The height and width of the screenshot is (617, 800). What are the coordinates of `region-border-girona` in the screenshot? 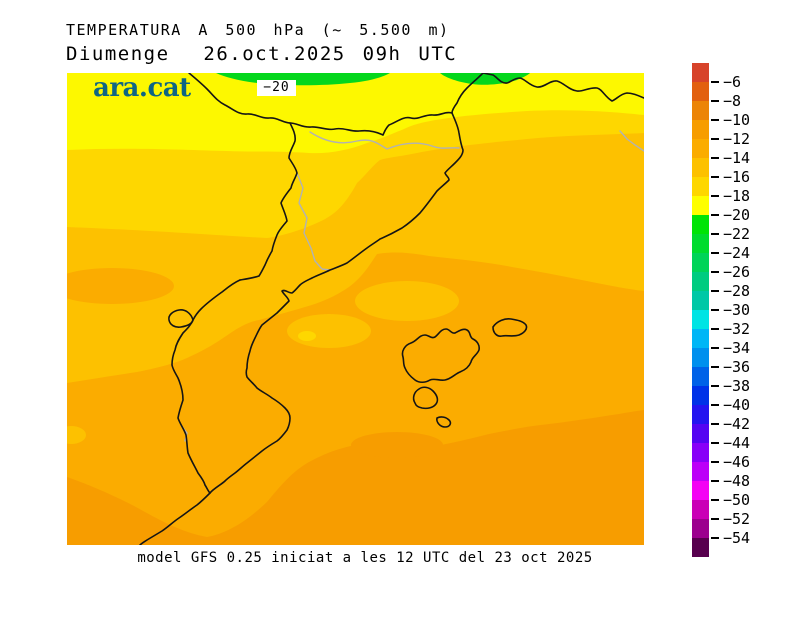 It's located at (384, 140).